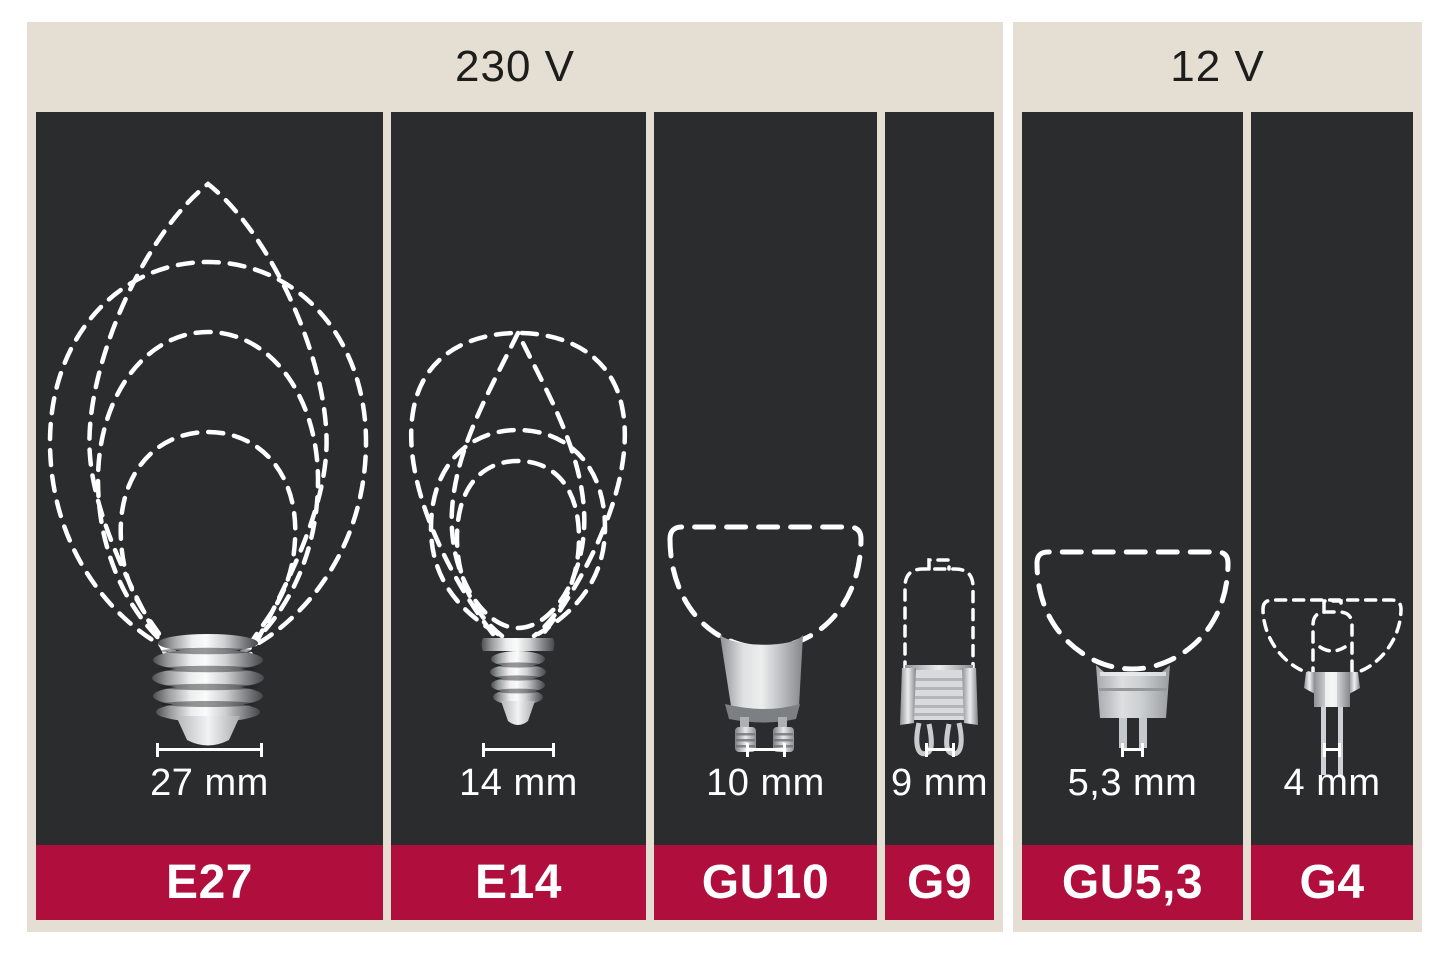 This screenshot has width=1445, height=959. I want to click on socket-panel-e14: 14 mm E14, so click(518, 516).